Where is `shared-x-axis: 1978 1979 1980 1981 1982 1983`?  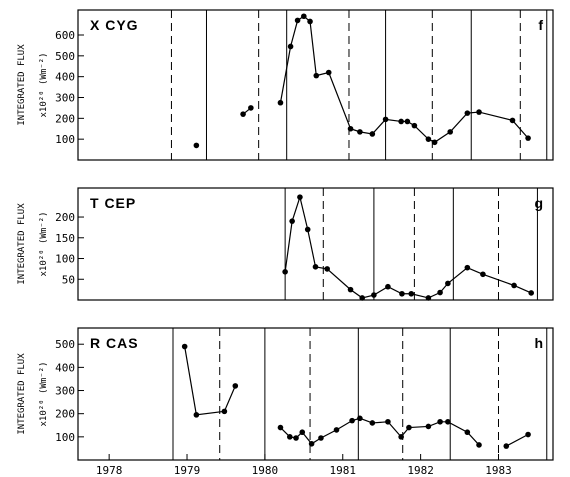 shared-x-axis: 1978 1979 1980 1981 1982 1983 is located at coordinates (304, 465).